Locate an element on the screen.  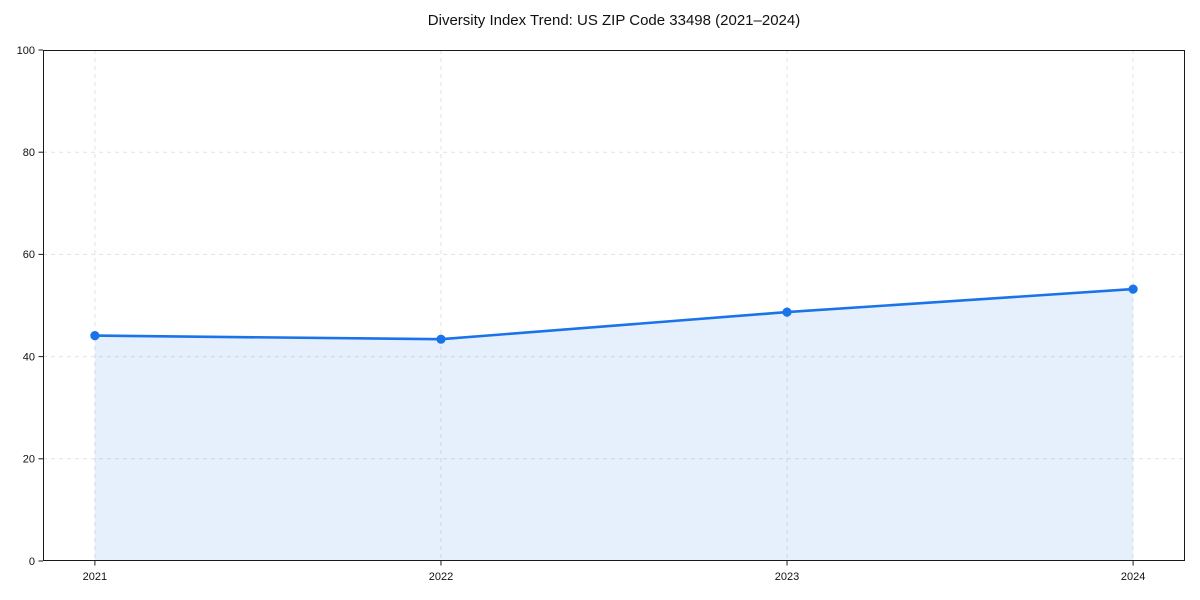
y-tick-label-20: 20 is located at coordinates (29, 460).